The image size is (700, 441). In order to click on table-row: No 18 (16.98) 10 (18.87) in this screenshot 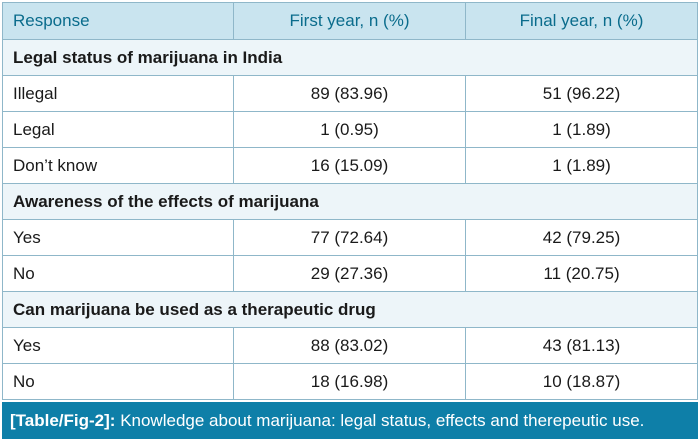, I will do `click(350, 381)`.